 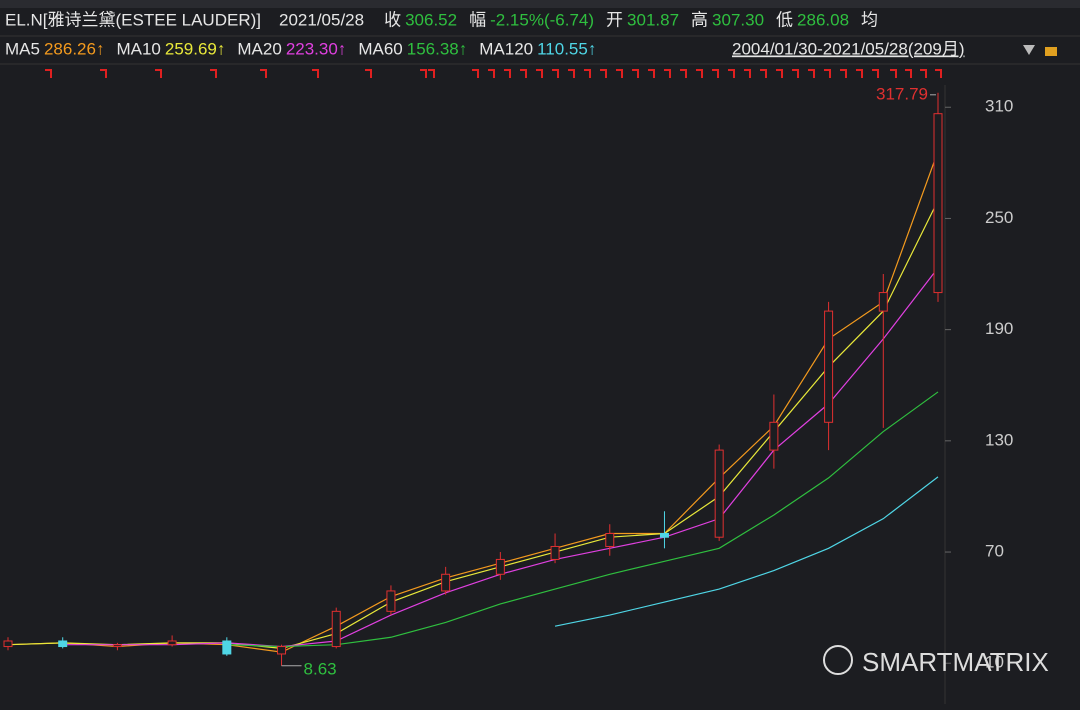 I want to click on dropdown-icon, so click(x=1029, y=50).